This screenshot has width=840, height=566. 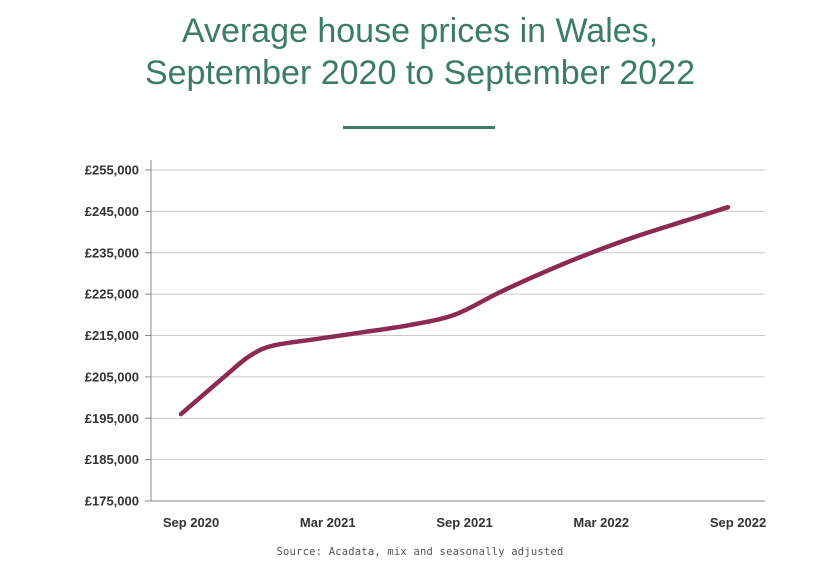 I want to click on y-tick-label: £245,000, so click(x=112, y=211).